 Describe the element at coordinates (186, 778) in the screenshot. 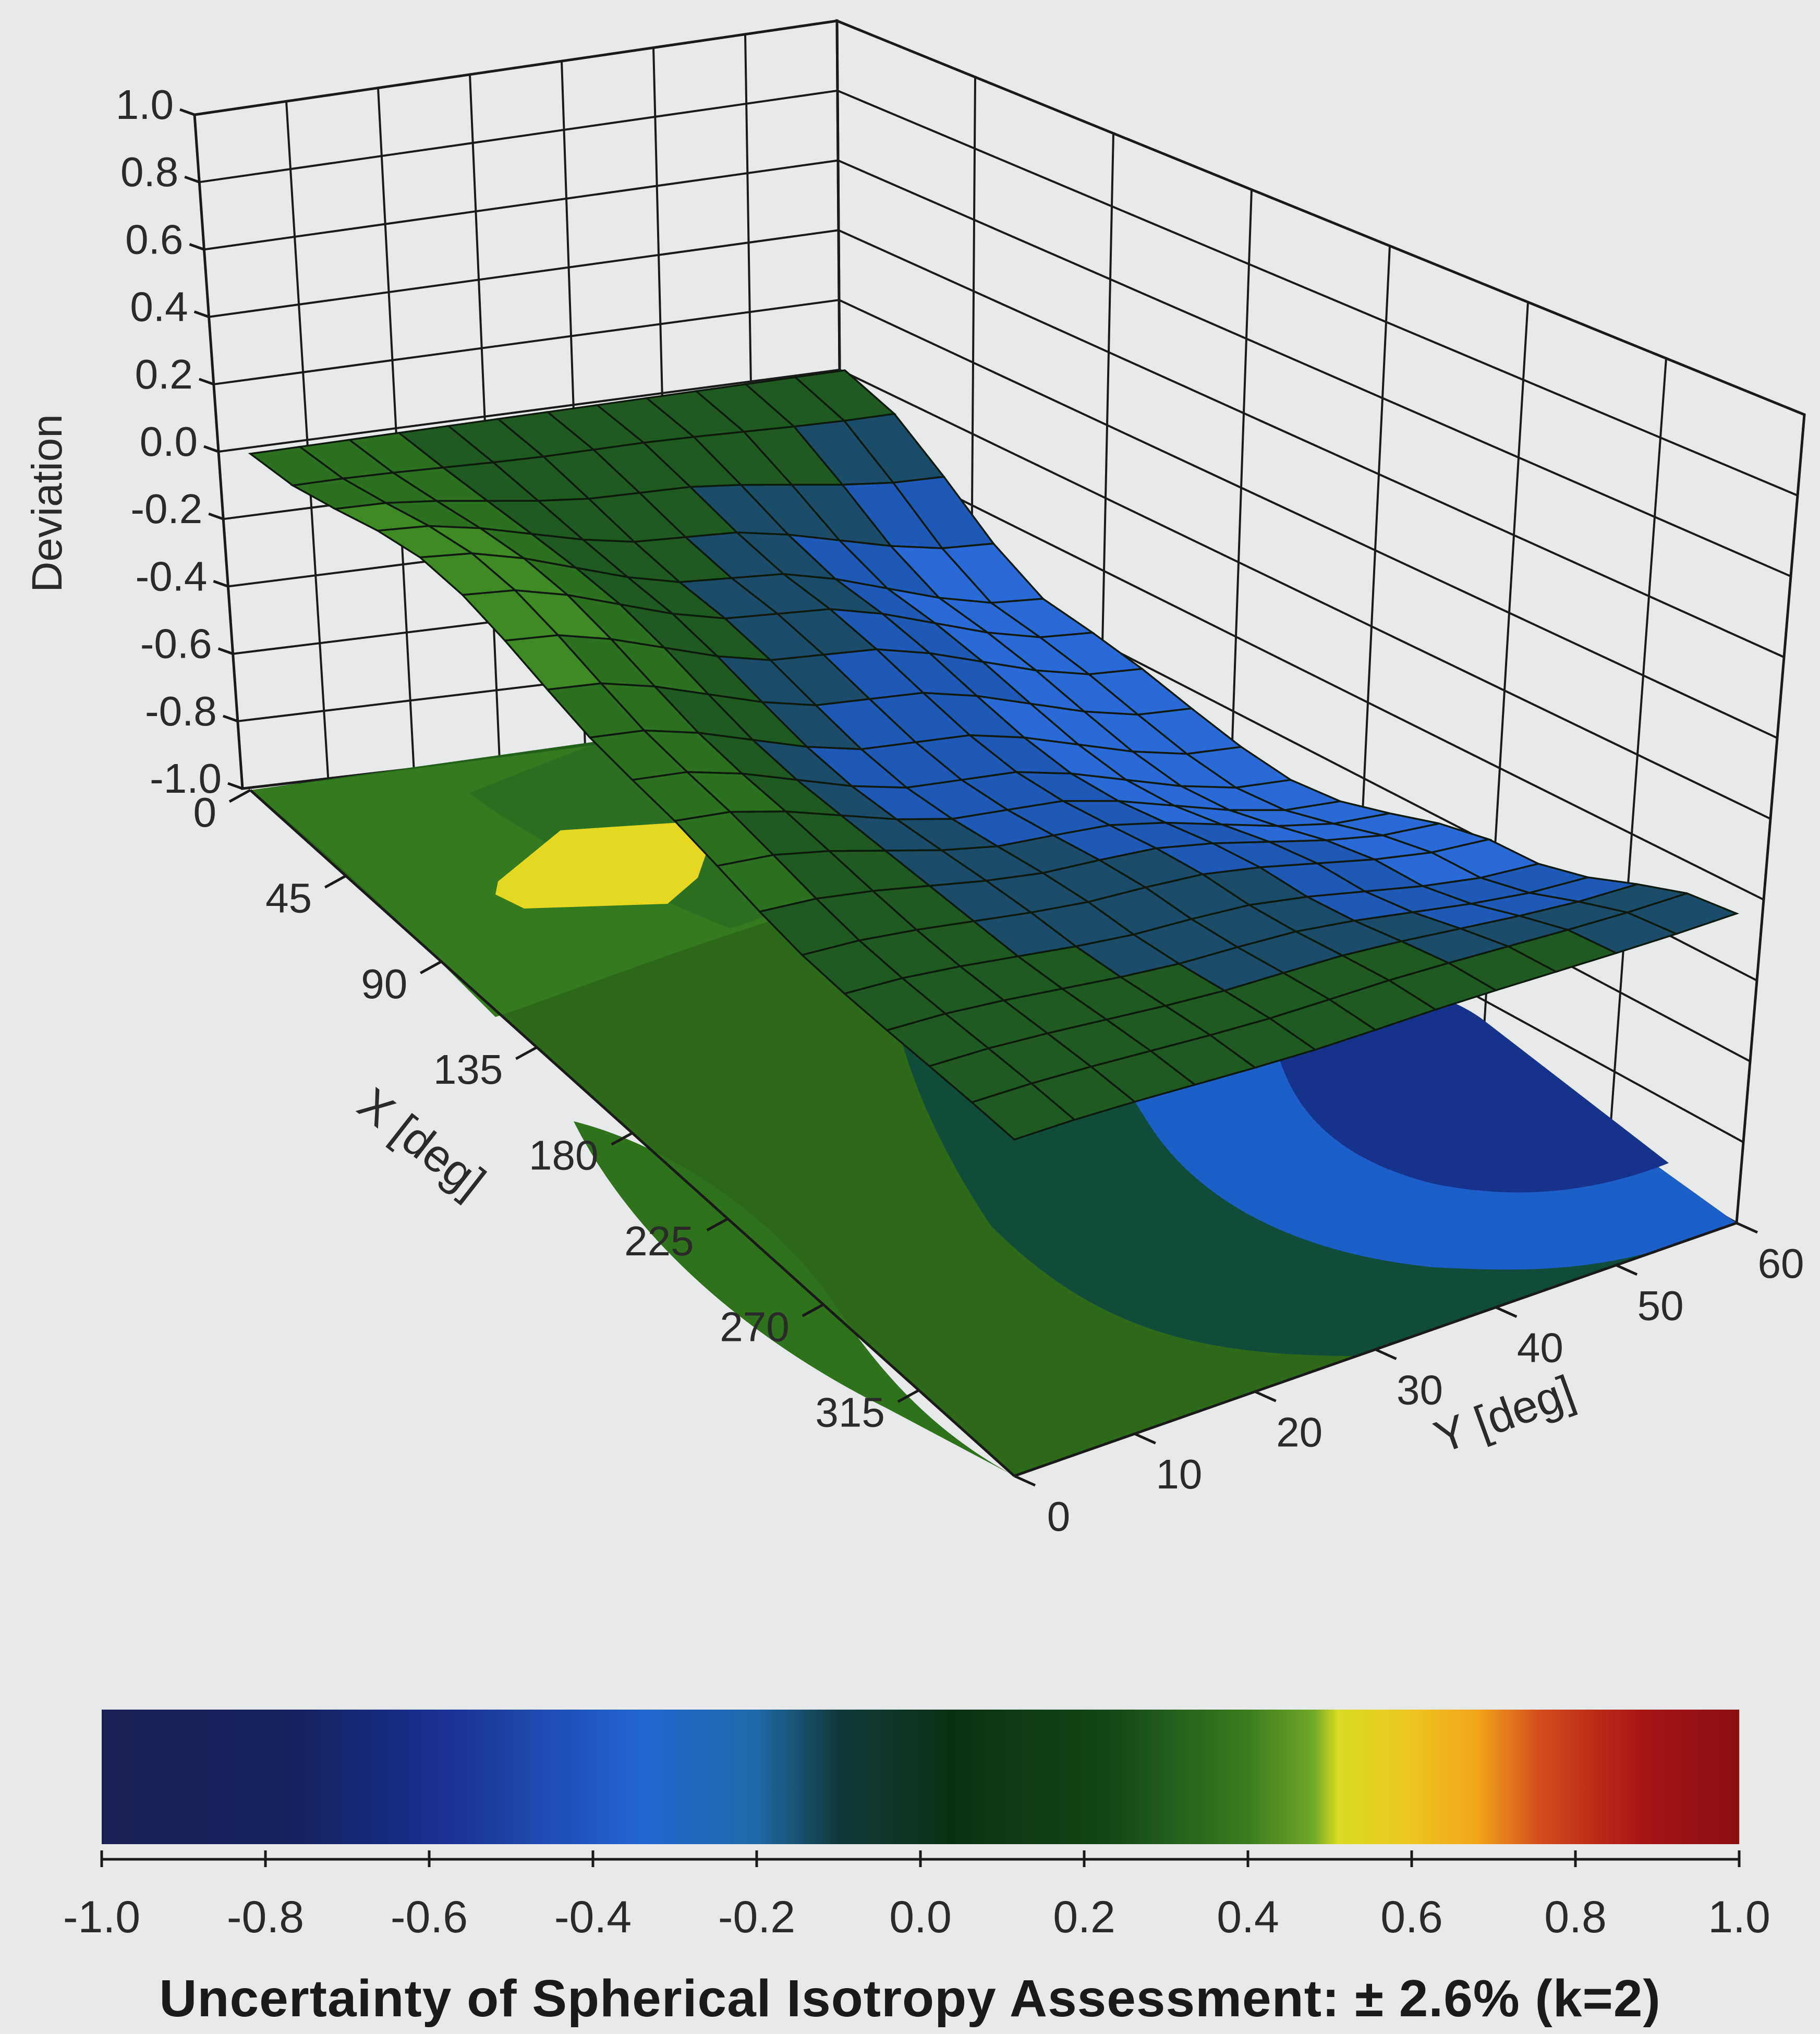

I see `z-tick-label: -1.0` at that location.